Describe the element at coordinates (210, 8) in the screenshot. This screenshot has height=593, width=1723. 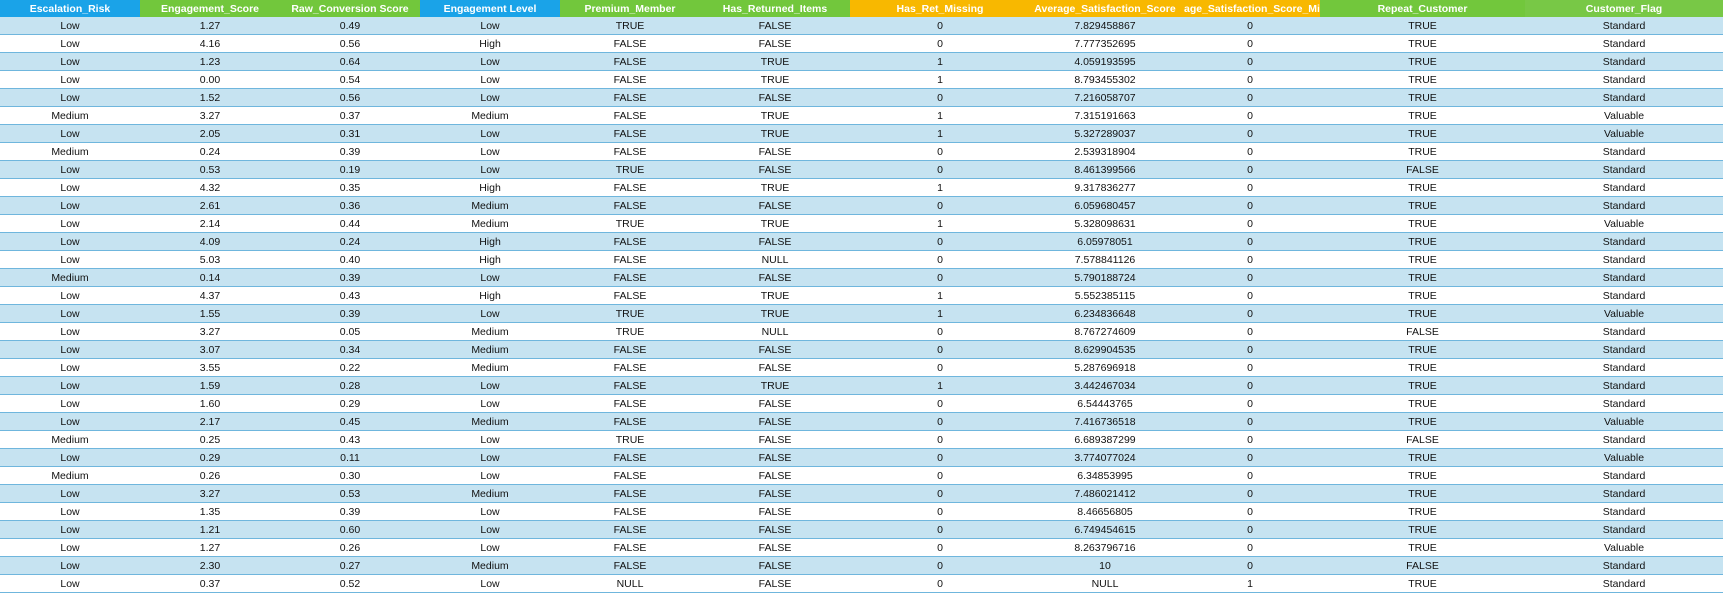
I see `column-header-engagement-score: Engagement_Score` at that location.